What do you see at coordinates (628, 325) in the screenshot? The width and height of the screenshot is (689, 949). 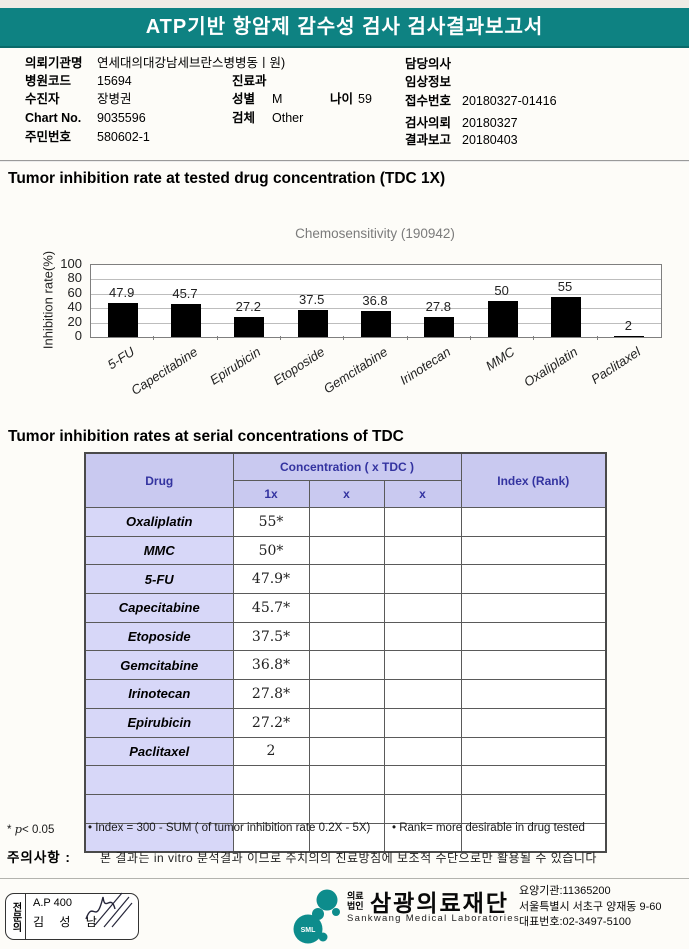 I see `bar-value-label: 2` at bounding box center [628, 325].